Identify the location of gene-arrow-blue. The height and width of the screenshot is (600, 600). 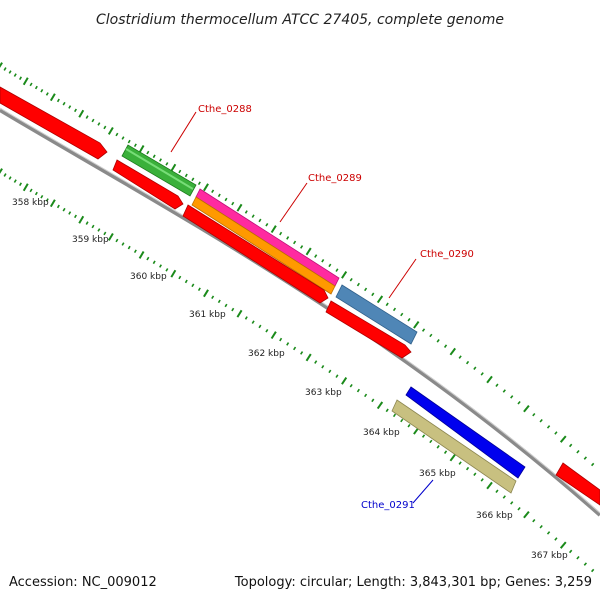
(465, 432).